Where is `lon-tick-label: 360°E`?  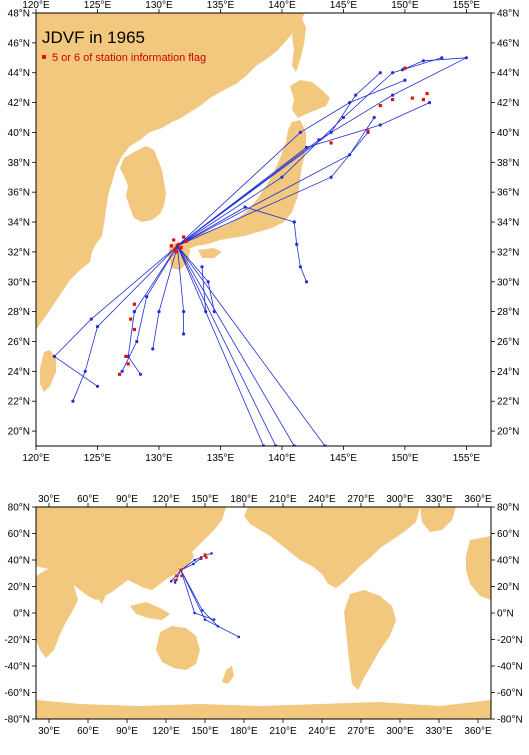 lon-tick-label: 360°E is located at coordinates (478, 731).